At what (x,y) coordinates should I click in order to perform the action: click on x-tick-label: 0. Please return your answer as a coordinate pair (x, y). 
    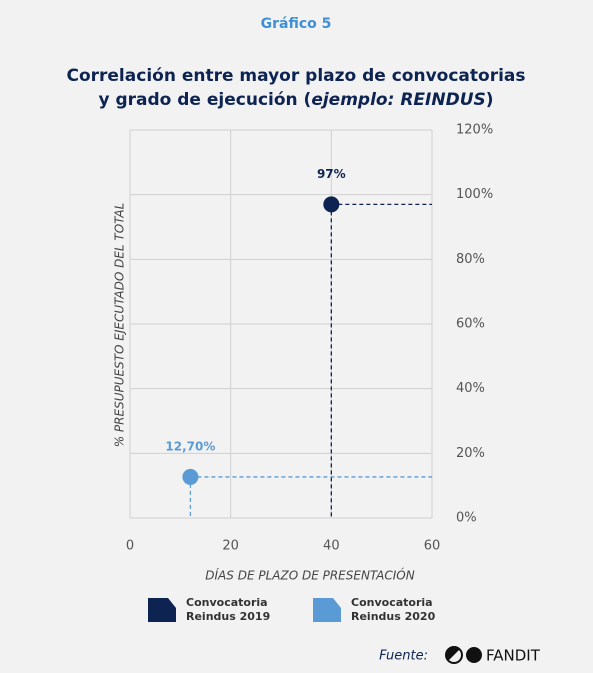
    Looking at the image, I should click on (130, 546).